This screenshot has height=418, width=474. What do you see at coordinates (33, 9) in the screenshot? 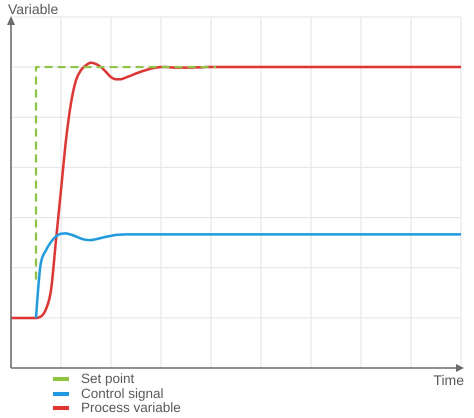
I see `y-axis-title: Variable` at bounding box center [33, 9].